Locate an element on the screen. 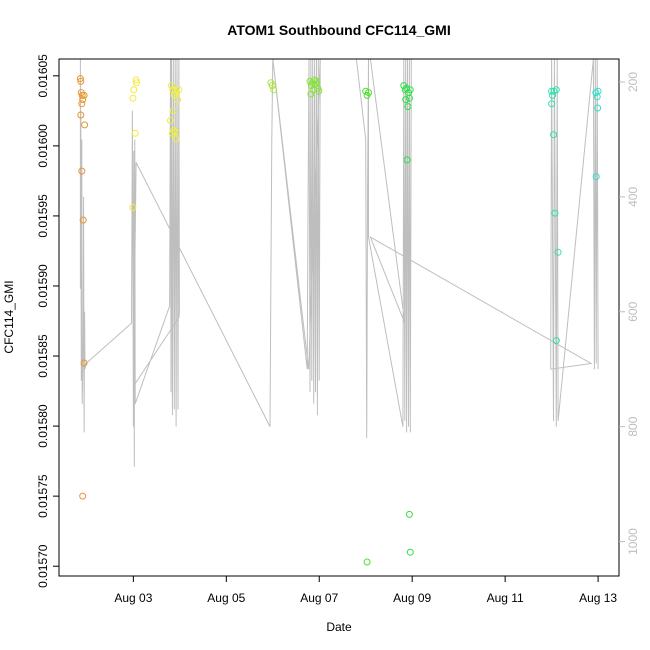  y-tick-label: 0.01600 is located at coordinates (43, 146).